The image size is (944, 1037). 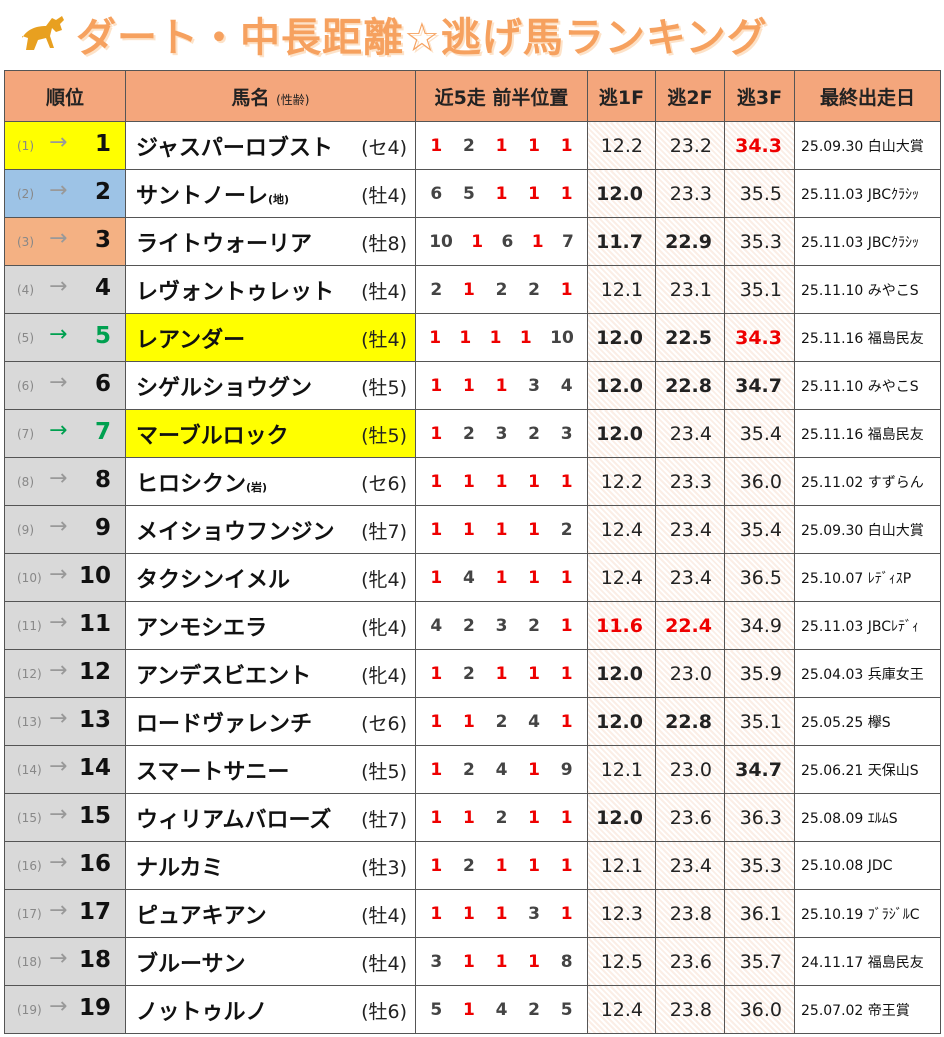 I want to click on horse-name: ブルーサン, so click(x=191, y=964).